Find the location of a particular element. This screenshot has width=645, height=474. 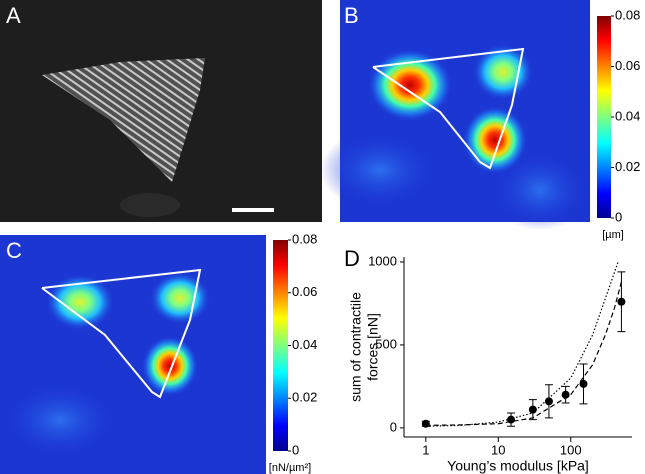

x-axis-label: Young’s modulus [kPa] is located at coordinates (518, 466).